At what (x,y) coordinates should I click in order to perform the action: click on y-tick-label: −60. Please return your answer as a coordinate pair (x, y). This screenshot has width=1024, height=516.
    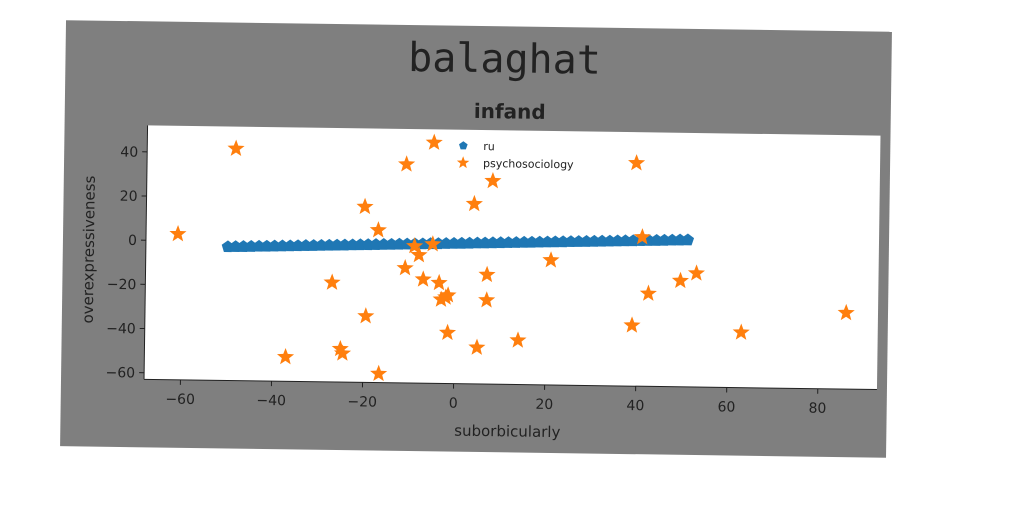
    Looking at the image, I should click on (120, 373).